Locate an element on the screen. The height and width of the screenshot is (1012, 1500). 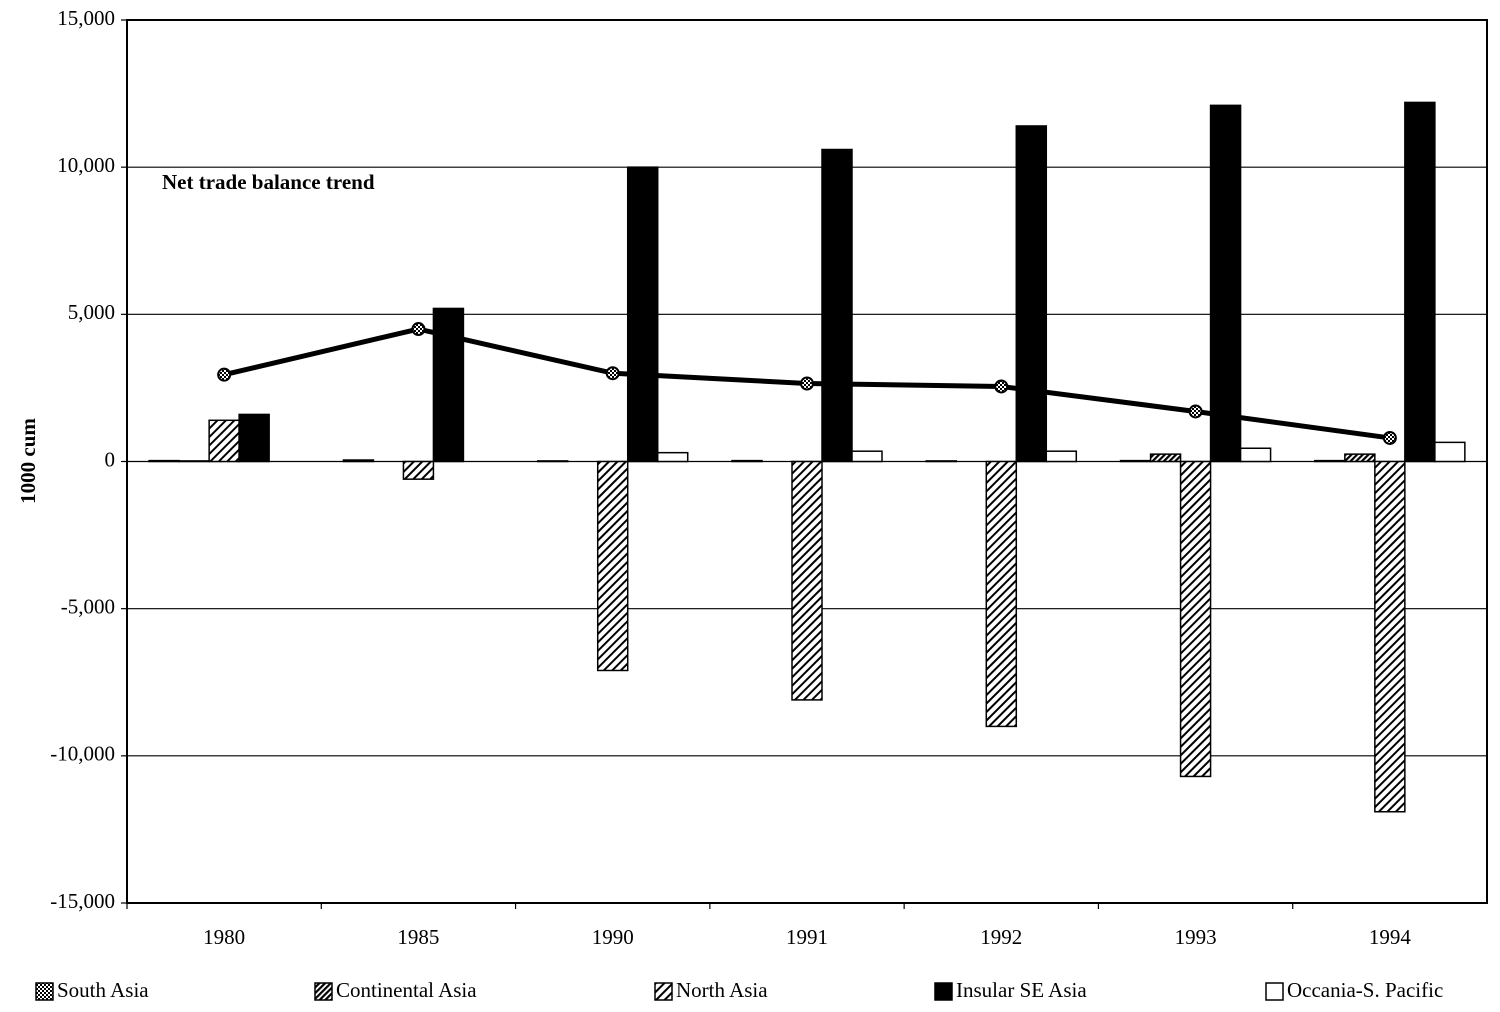
x-tick-label: 1991 is located at coordinates (807, 937).